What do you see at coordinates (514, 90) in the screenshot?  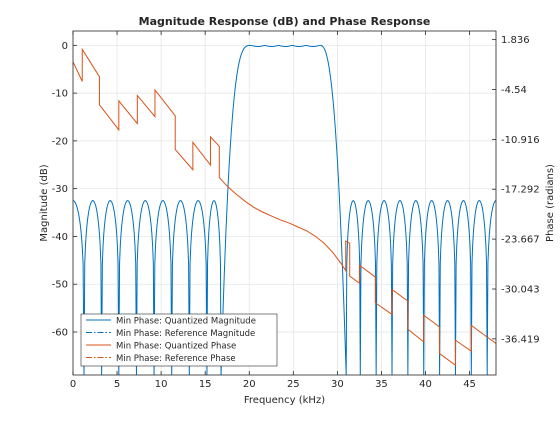 I see `y-right-tick-label: -4.54` at bounding box center [514, 90].